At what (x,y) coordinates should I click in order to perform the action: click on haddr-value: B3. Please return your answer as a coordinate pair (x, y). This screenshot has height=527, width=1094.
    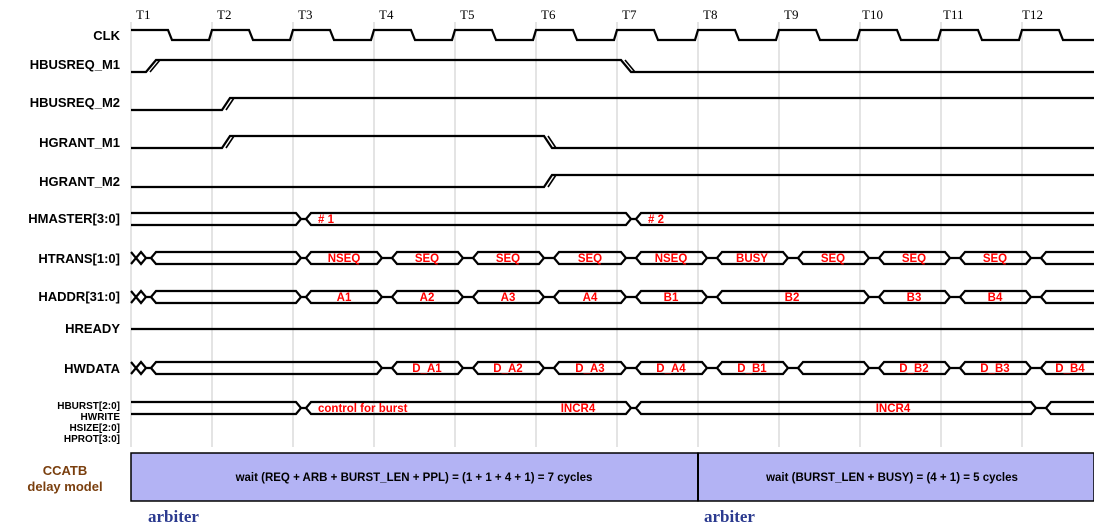
    Looking at the image, I should click on (914, 298).